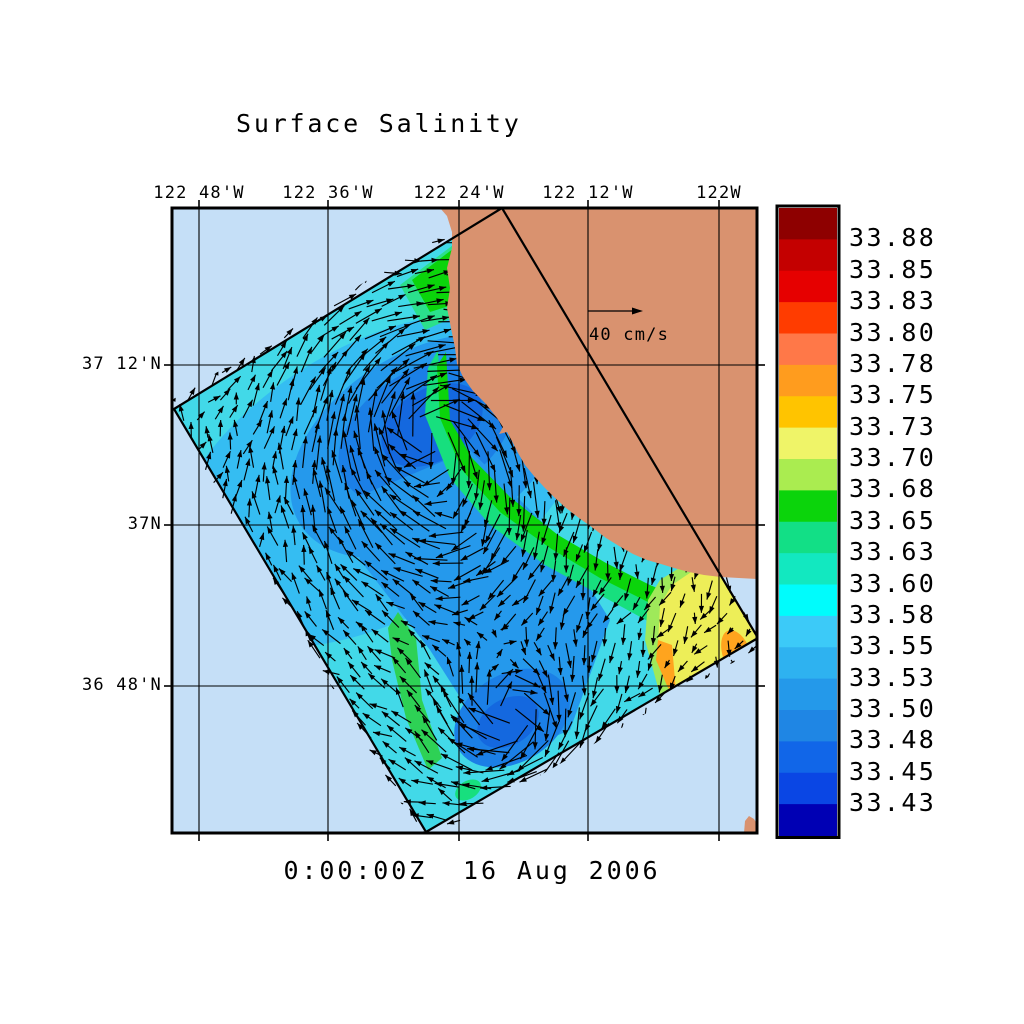 This screenshot has height=1024, width=1024. I want to click on colorbar-label: 33.48, so click(893, 740).